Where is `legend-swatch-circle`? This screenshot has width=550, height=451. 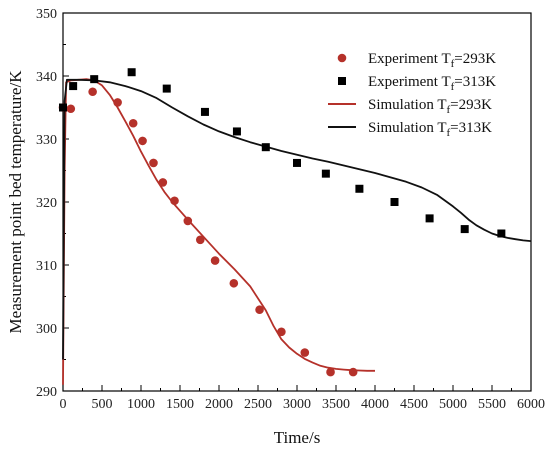
legend-swatch-circle is located at coordinates (342, 58).